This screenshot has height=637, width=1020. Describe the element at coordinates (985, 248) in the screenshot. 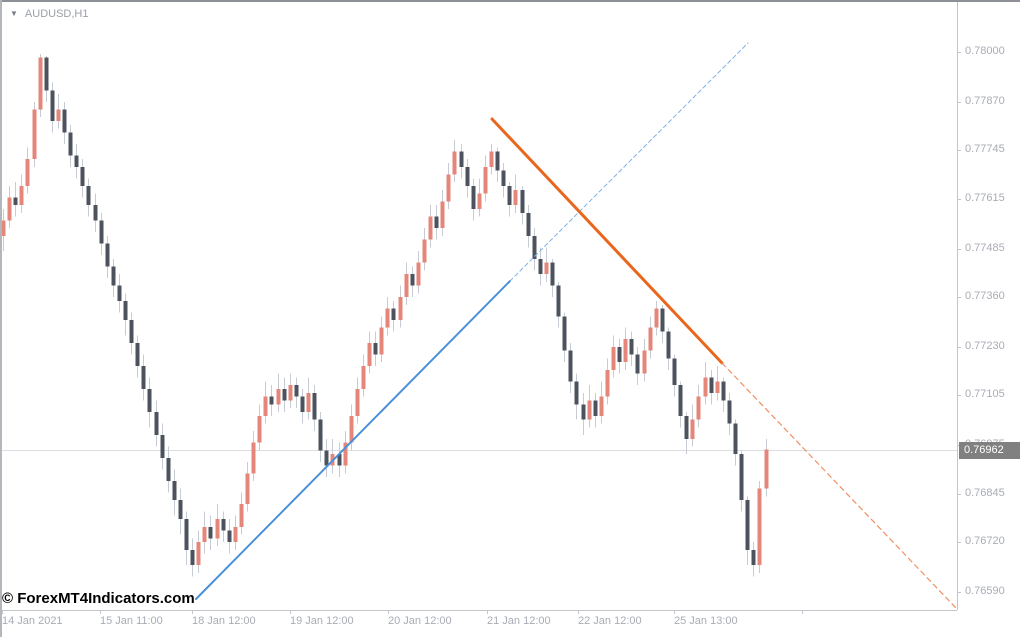

I see `price-axis-label: 0.77485` at that location.